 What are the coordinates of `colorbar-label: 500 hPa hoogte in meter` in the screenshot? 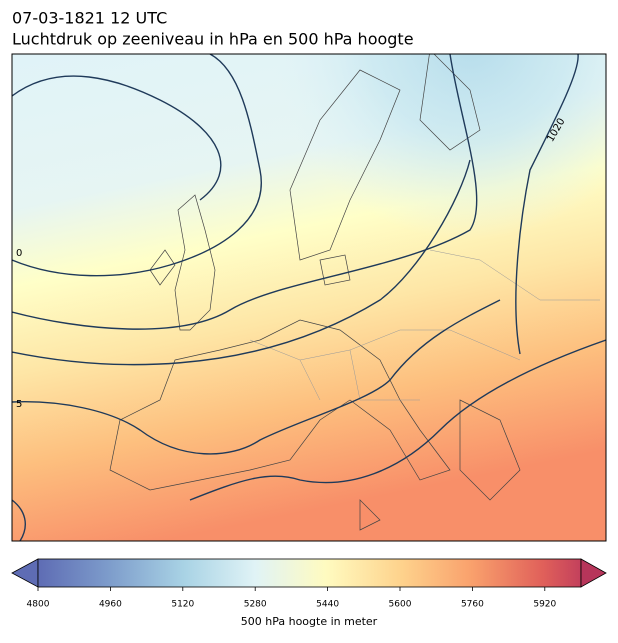 It's located at (309, 621).